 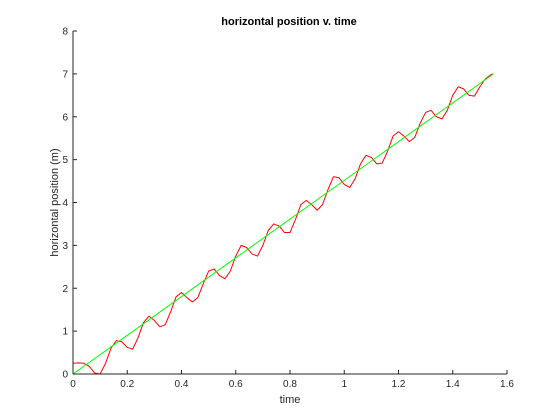 I want to click on x-tick-label: 1.2, so click(x=399, y=384).